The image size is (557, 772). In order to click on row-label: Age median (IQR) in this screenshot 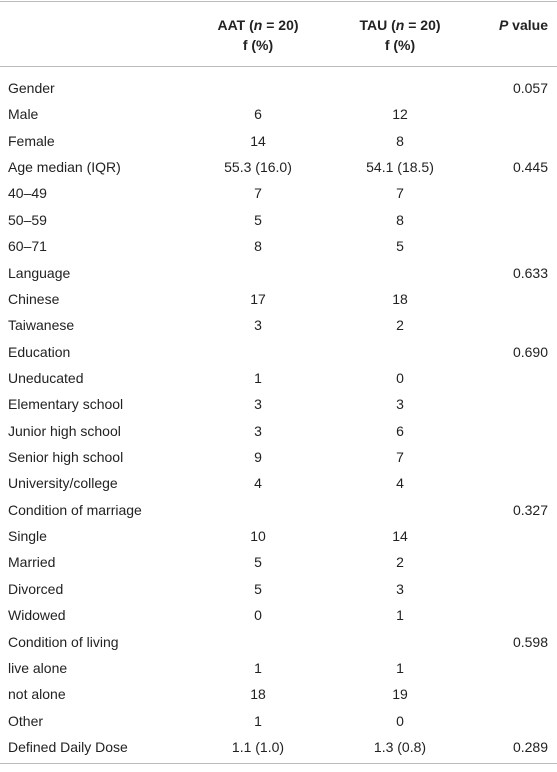, I will do `click(64, 167)`.